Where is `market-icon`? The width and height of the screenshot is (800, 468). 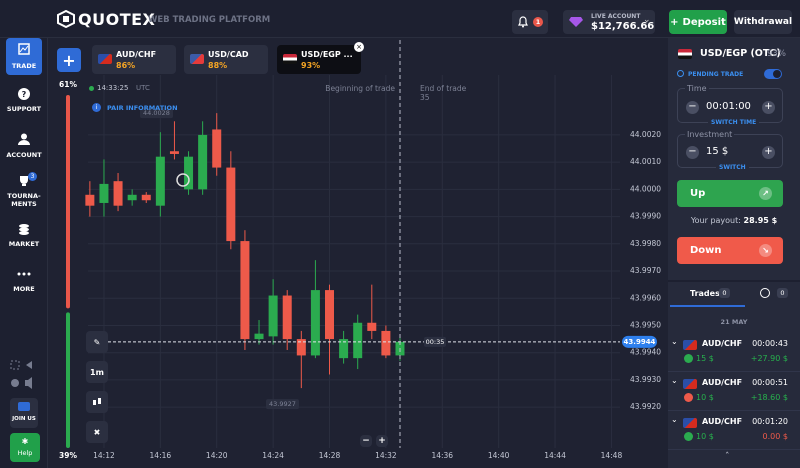 market-icon is located at coordinates (24, 229).